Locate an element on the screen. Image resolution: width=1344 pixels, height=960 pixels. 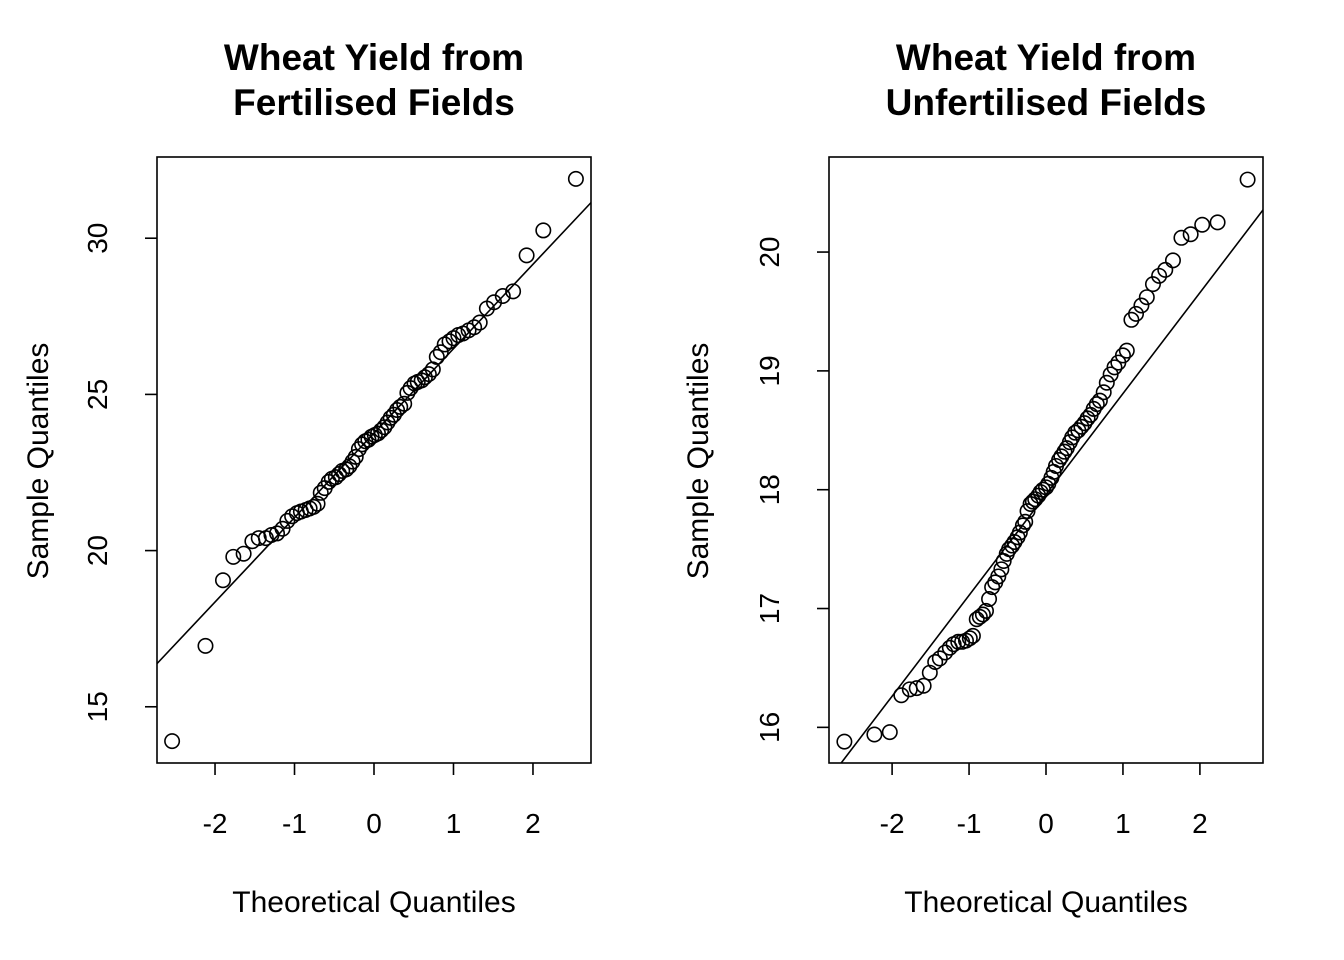
y-tick-label: 15 is located at coordinates (97, 706).